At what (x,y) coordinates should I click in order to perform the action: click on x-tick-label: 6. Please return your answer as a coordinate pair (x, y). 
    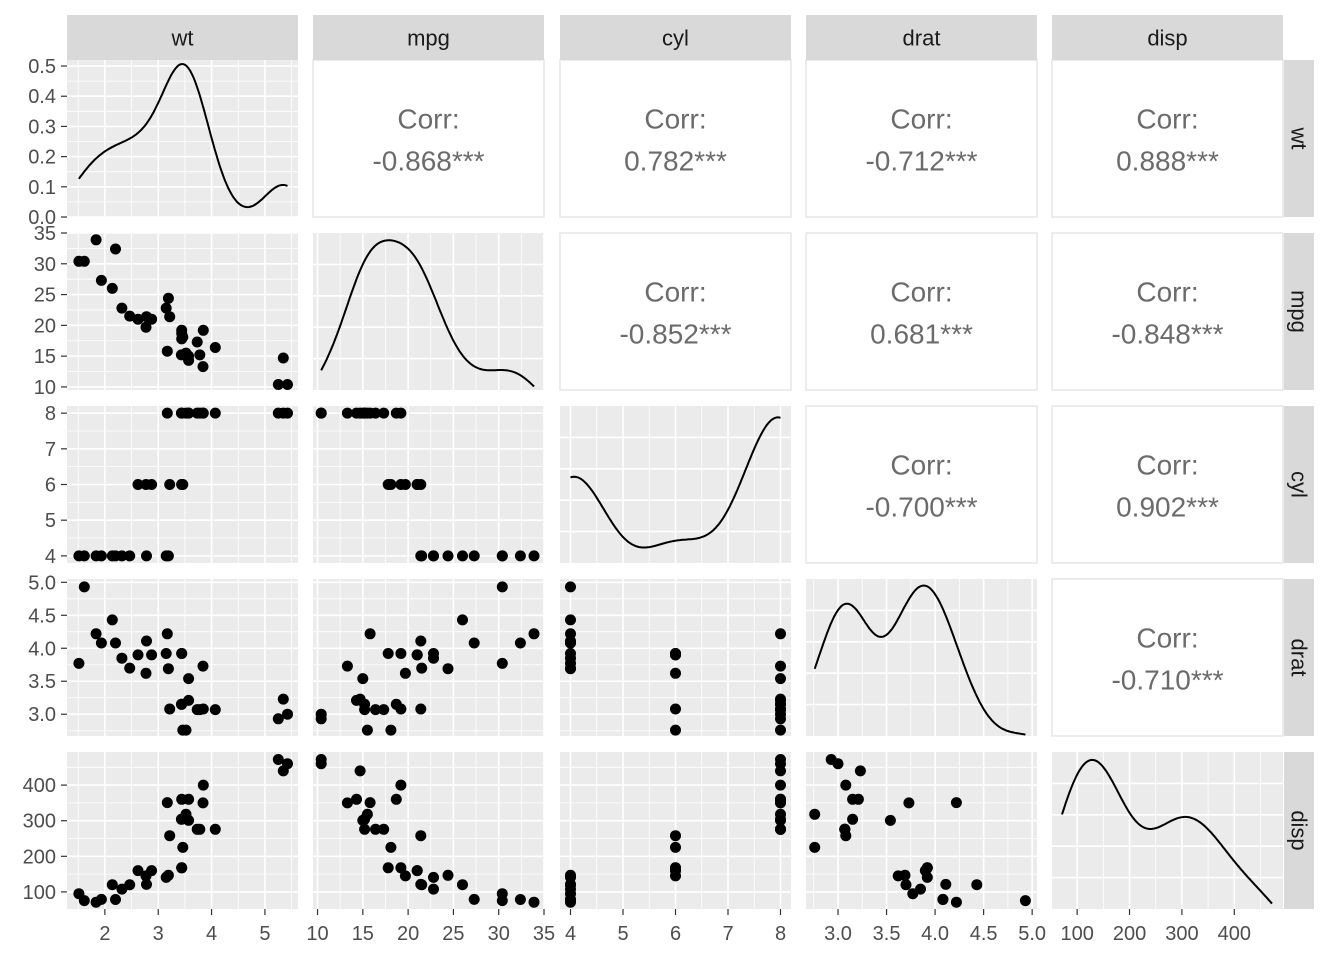
    Looking at the image, I should click on (675, 934).